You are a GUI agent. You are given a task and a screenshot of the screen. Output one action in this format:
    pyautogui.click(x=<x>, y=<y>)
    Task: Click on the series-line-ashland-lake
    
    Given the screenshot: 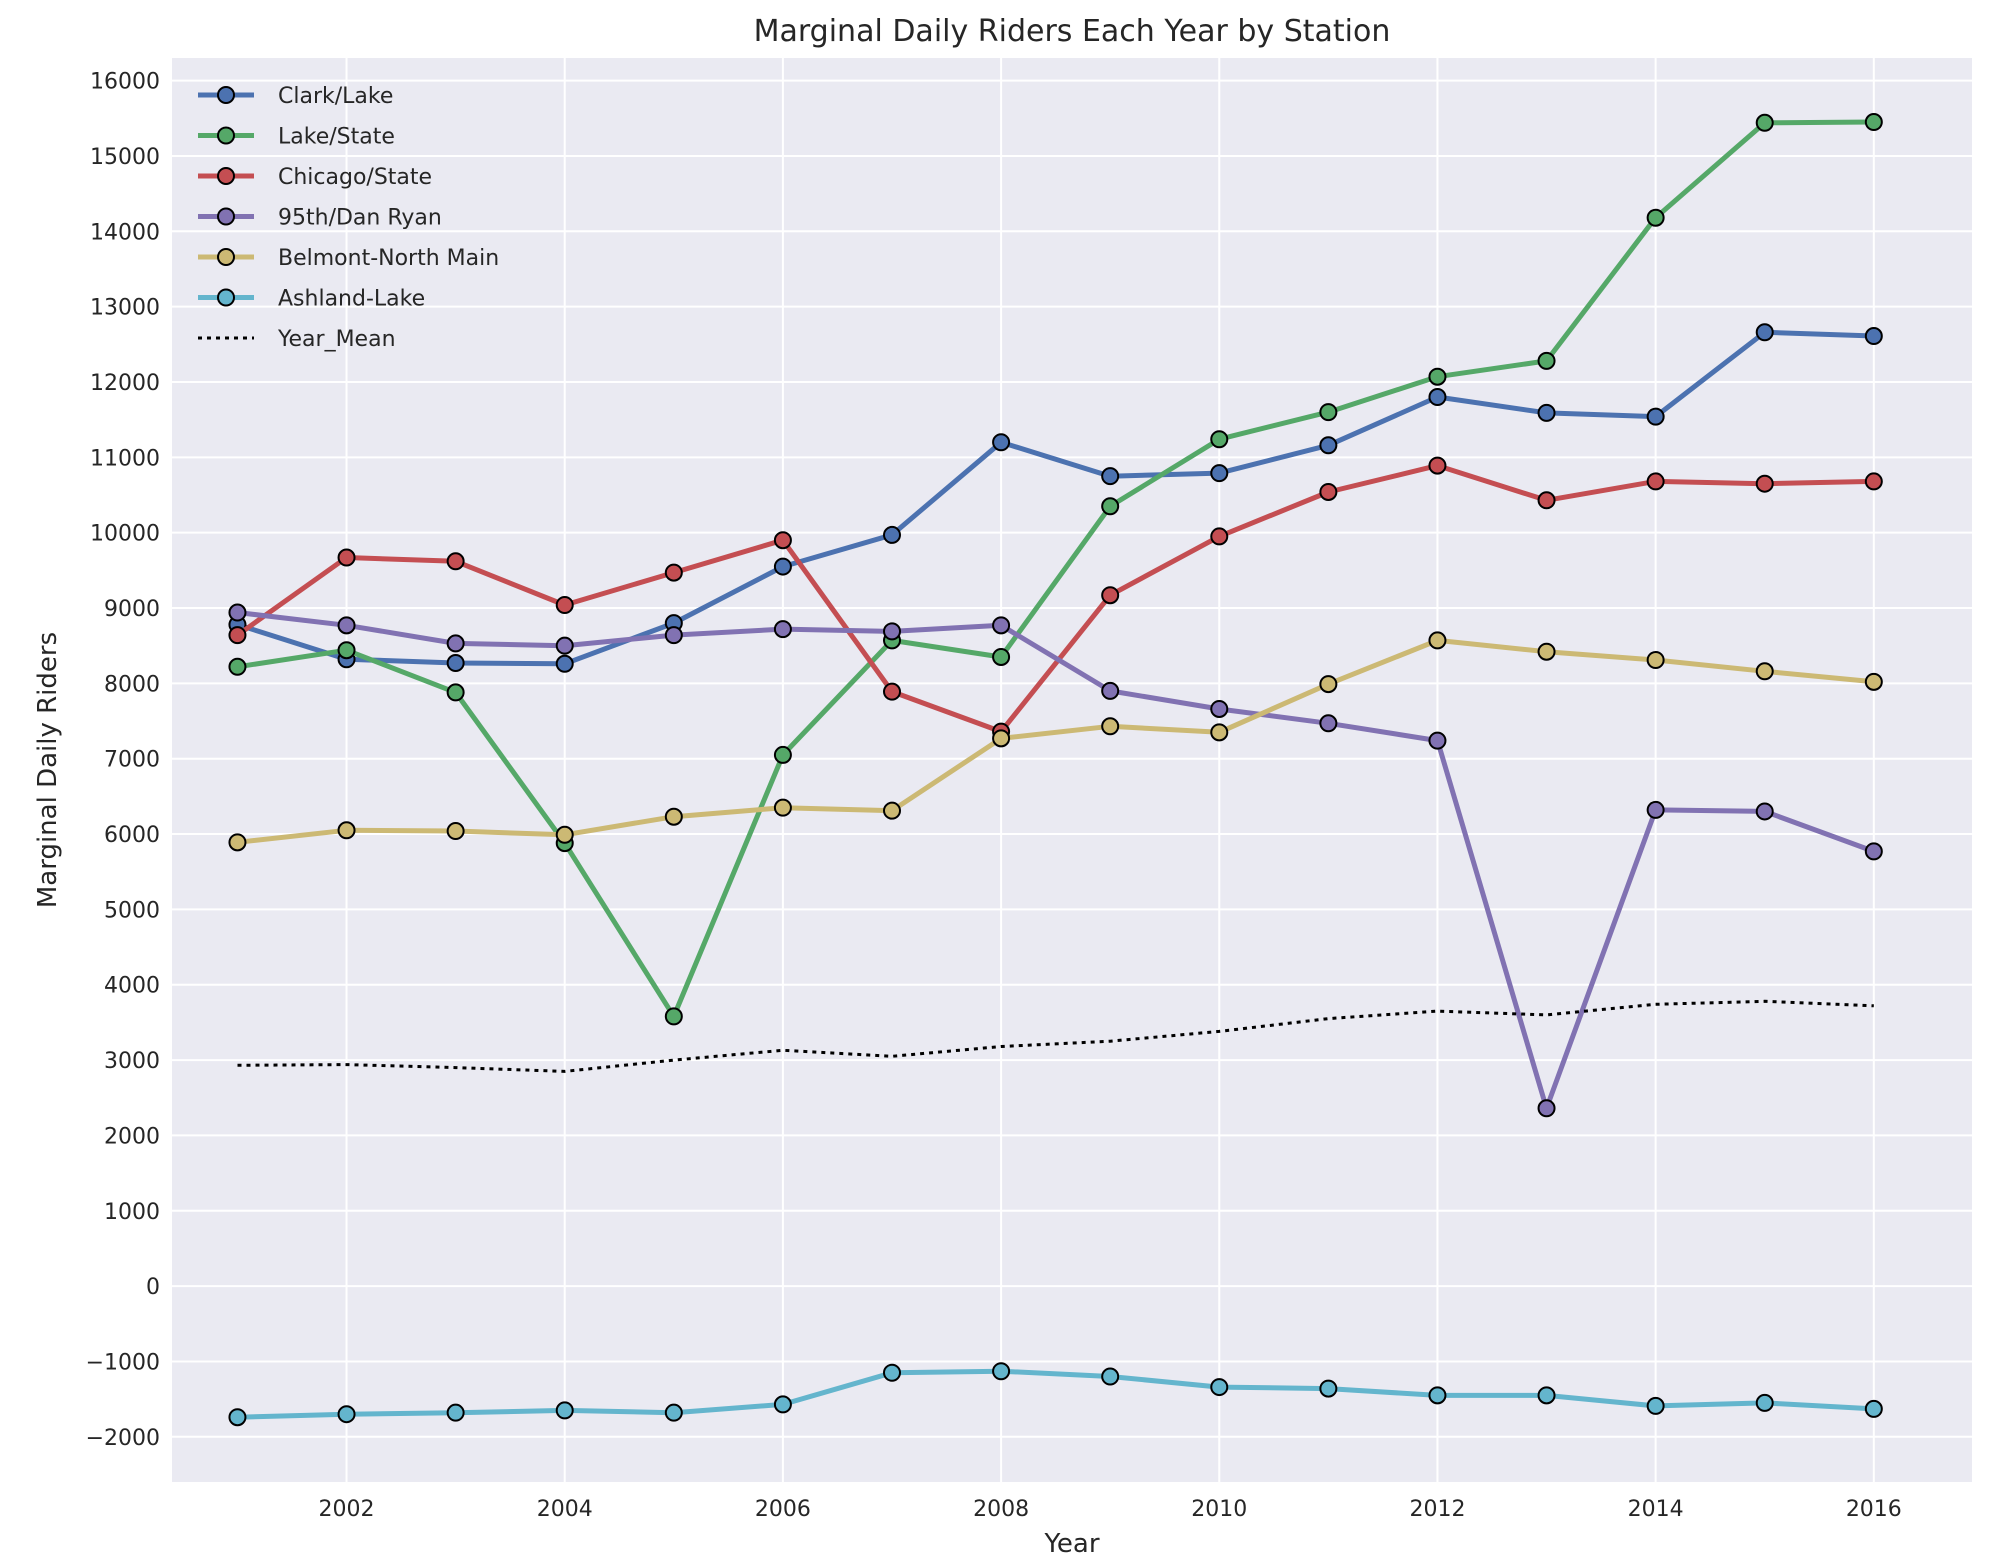 What is the action you would take?
    pyautogui.click(x=1056, y=1394)
    